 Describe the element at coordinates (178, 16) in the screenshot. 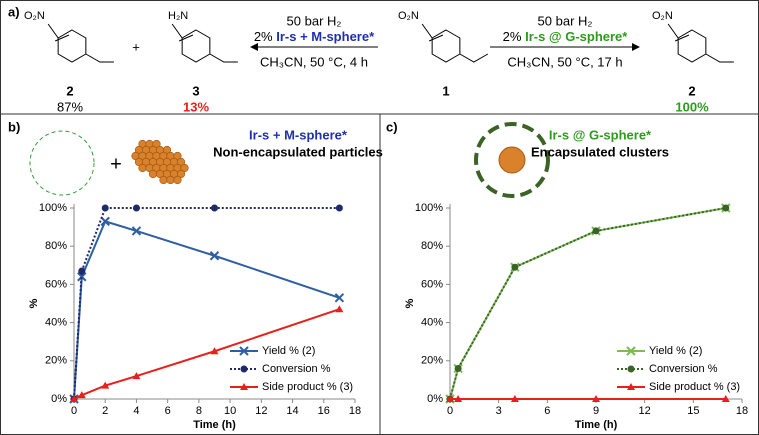

I see `group-label: H₂N` at that location.